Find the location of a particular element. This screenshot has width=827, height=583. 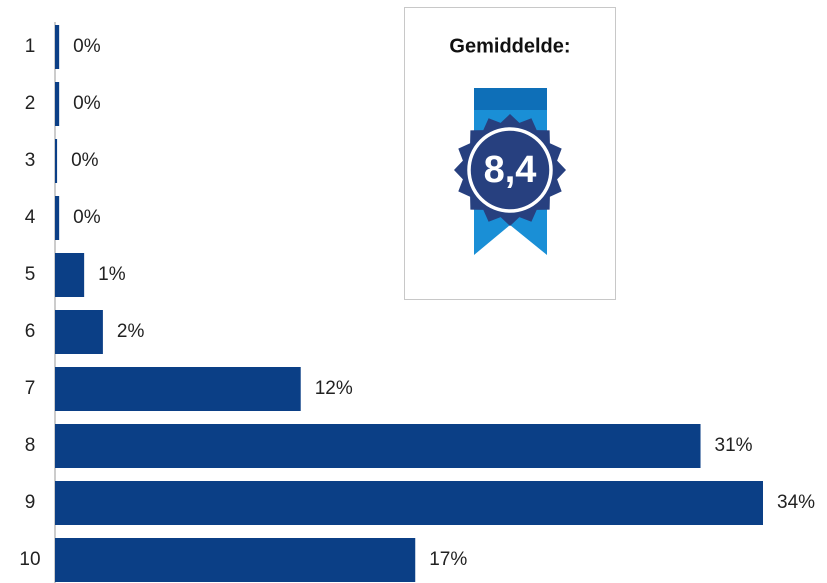

data-label: 17% is located at coordinates (448, 559).